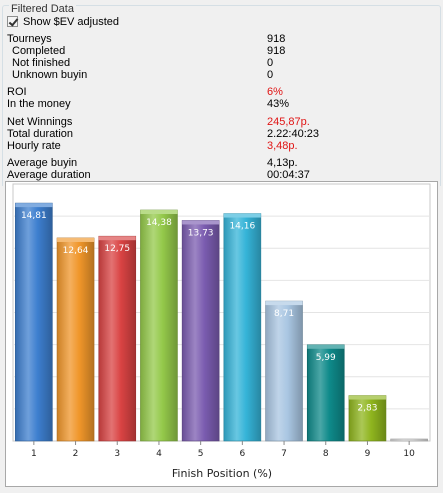 Image resolution: width=443 pixels, height=493 pixels. I want to click on stat-row: Completed 918, so click(220, 51).